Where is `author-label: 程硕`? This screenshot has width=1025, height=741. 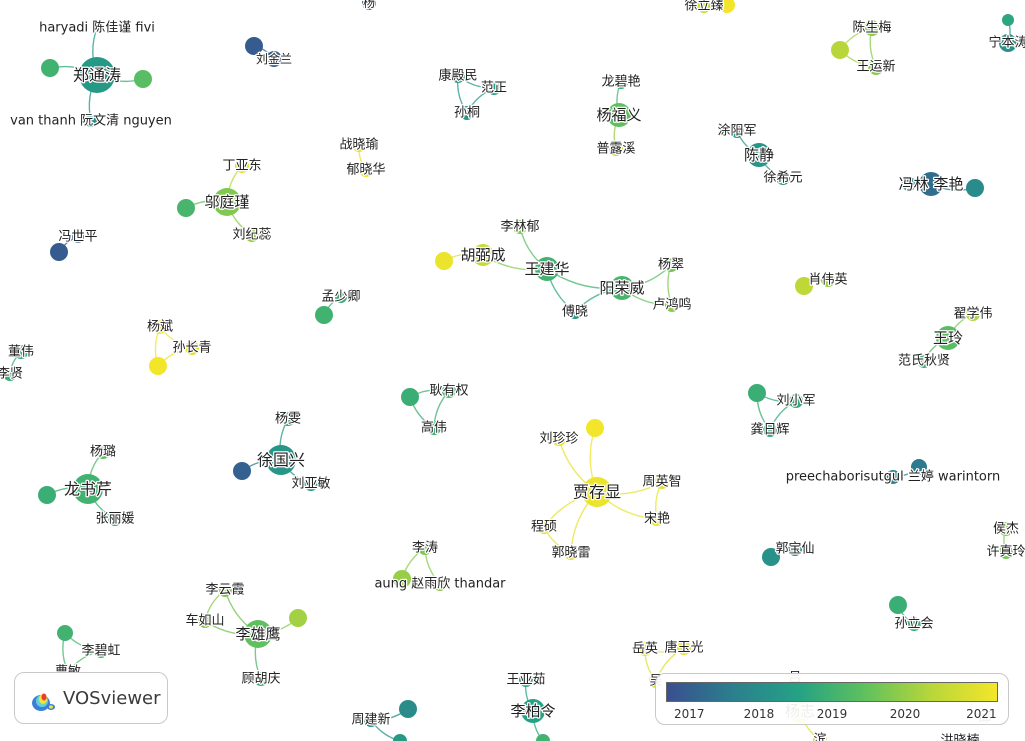 author-label: 程硕 is located at coordinates (544, 527).